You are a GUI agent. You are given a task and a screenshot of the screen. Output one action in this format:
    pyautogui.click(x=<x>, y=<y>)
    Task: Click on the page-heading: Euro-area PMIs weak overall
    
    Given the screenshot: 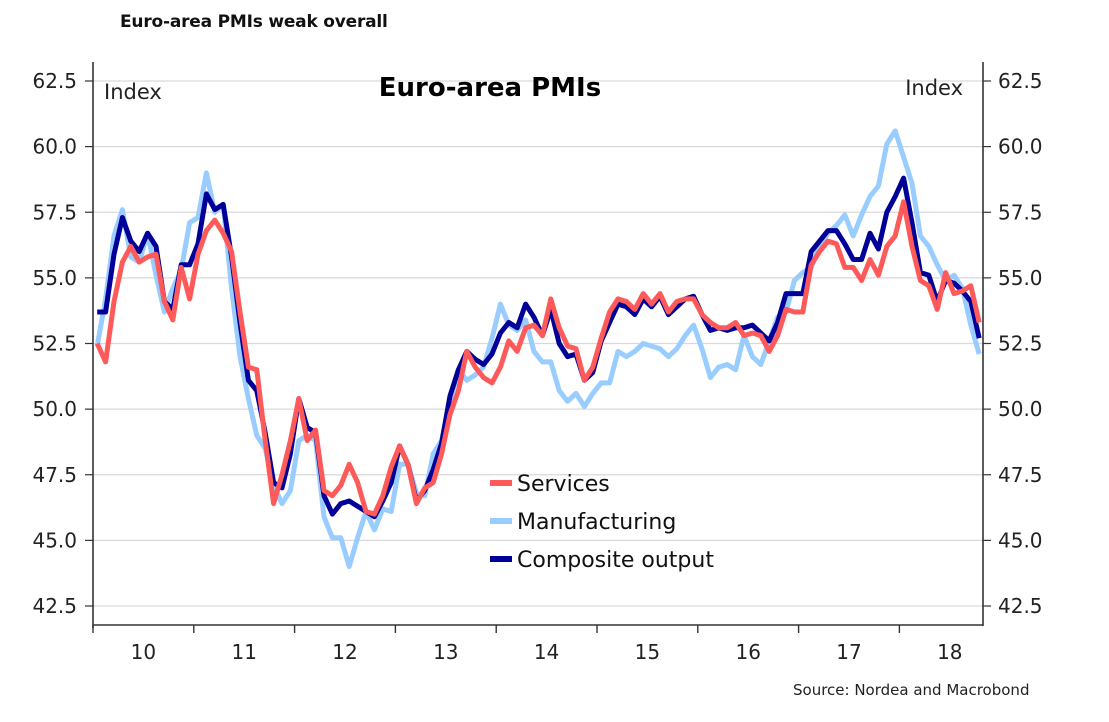 What is the action you would take?
    pyautogui.click(x=254, y=22)
    